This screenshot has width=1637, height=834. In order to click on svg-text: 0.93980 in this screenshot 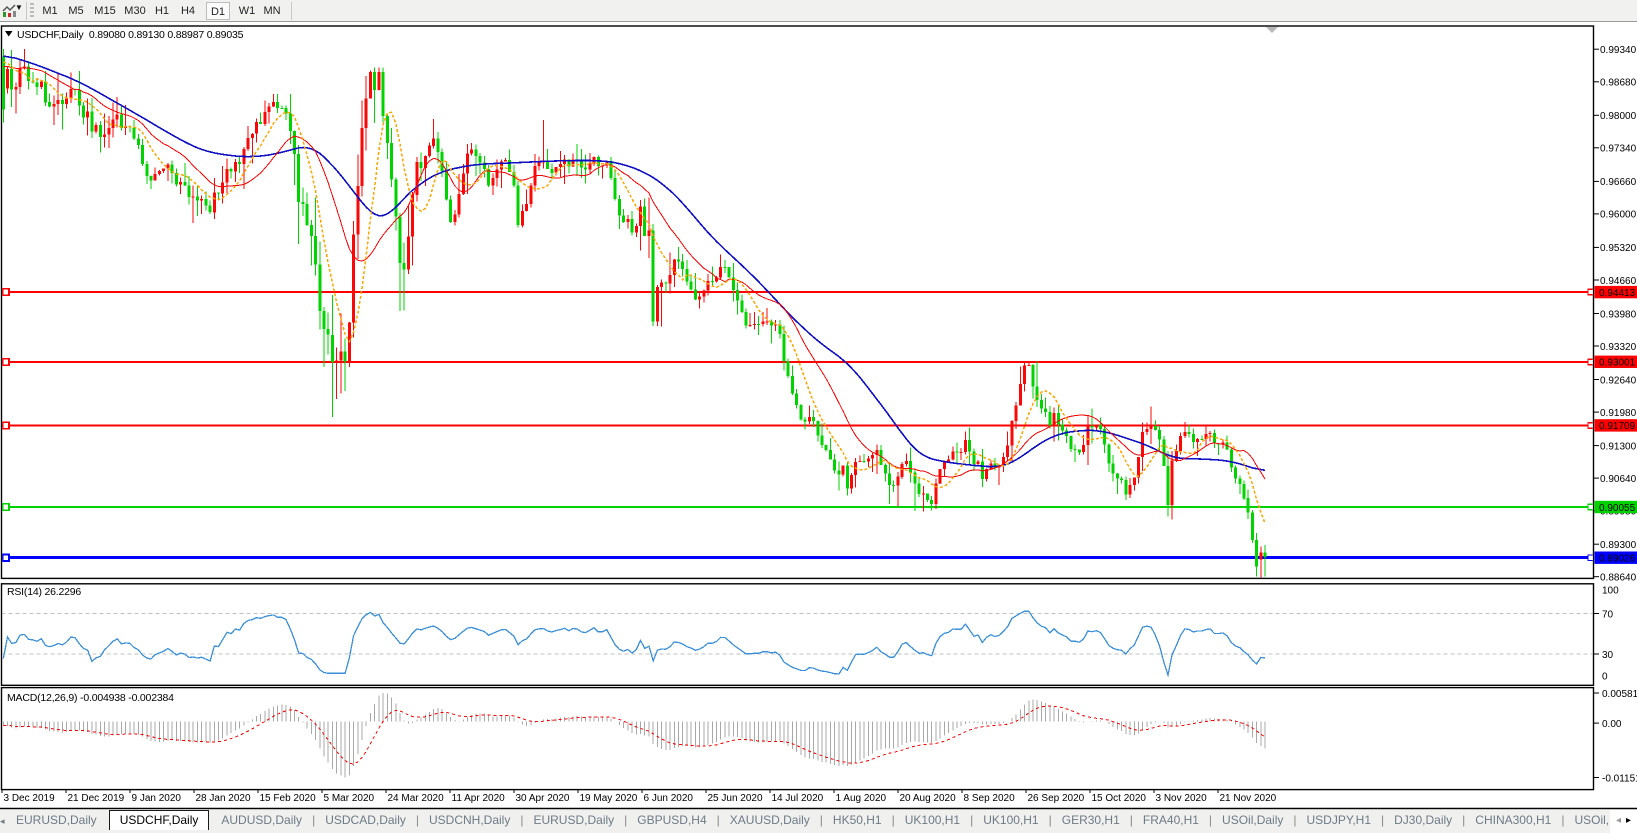, I will do `click(1618, 314)`.